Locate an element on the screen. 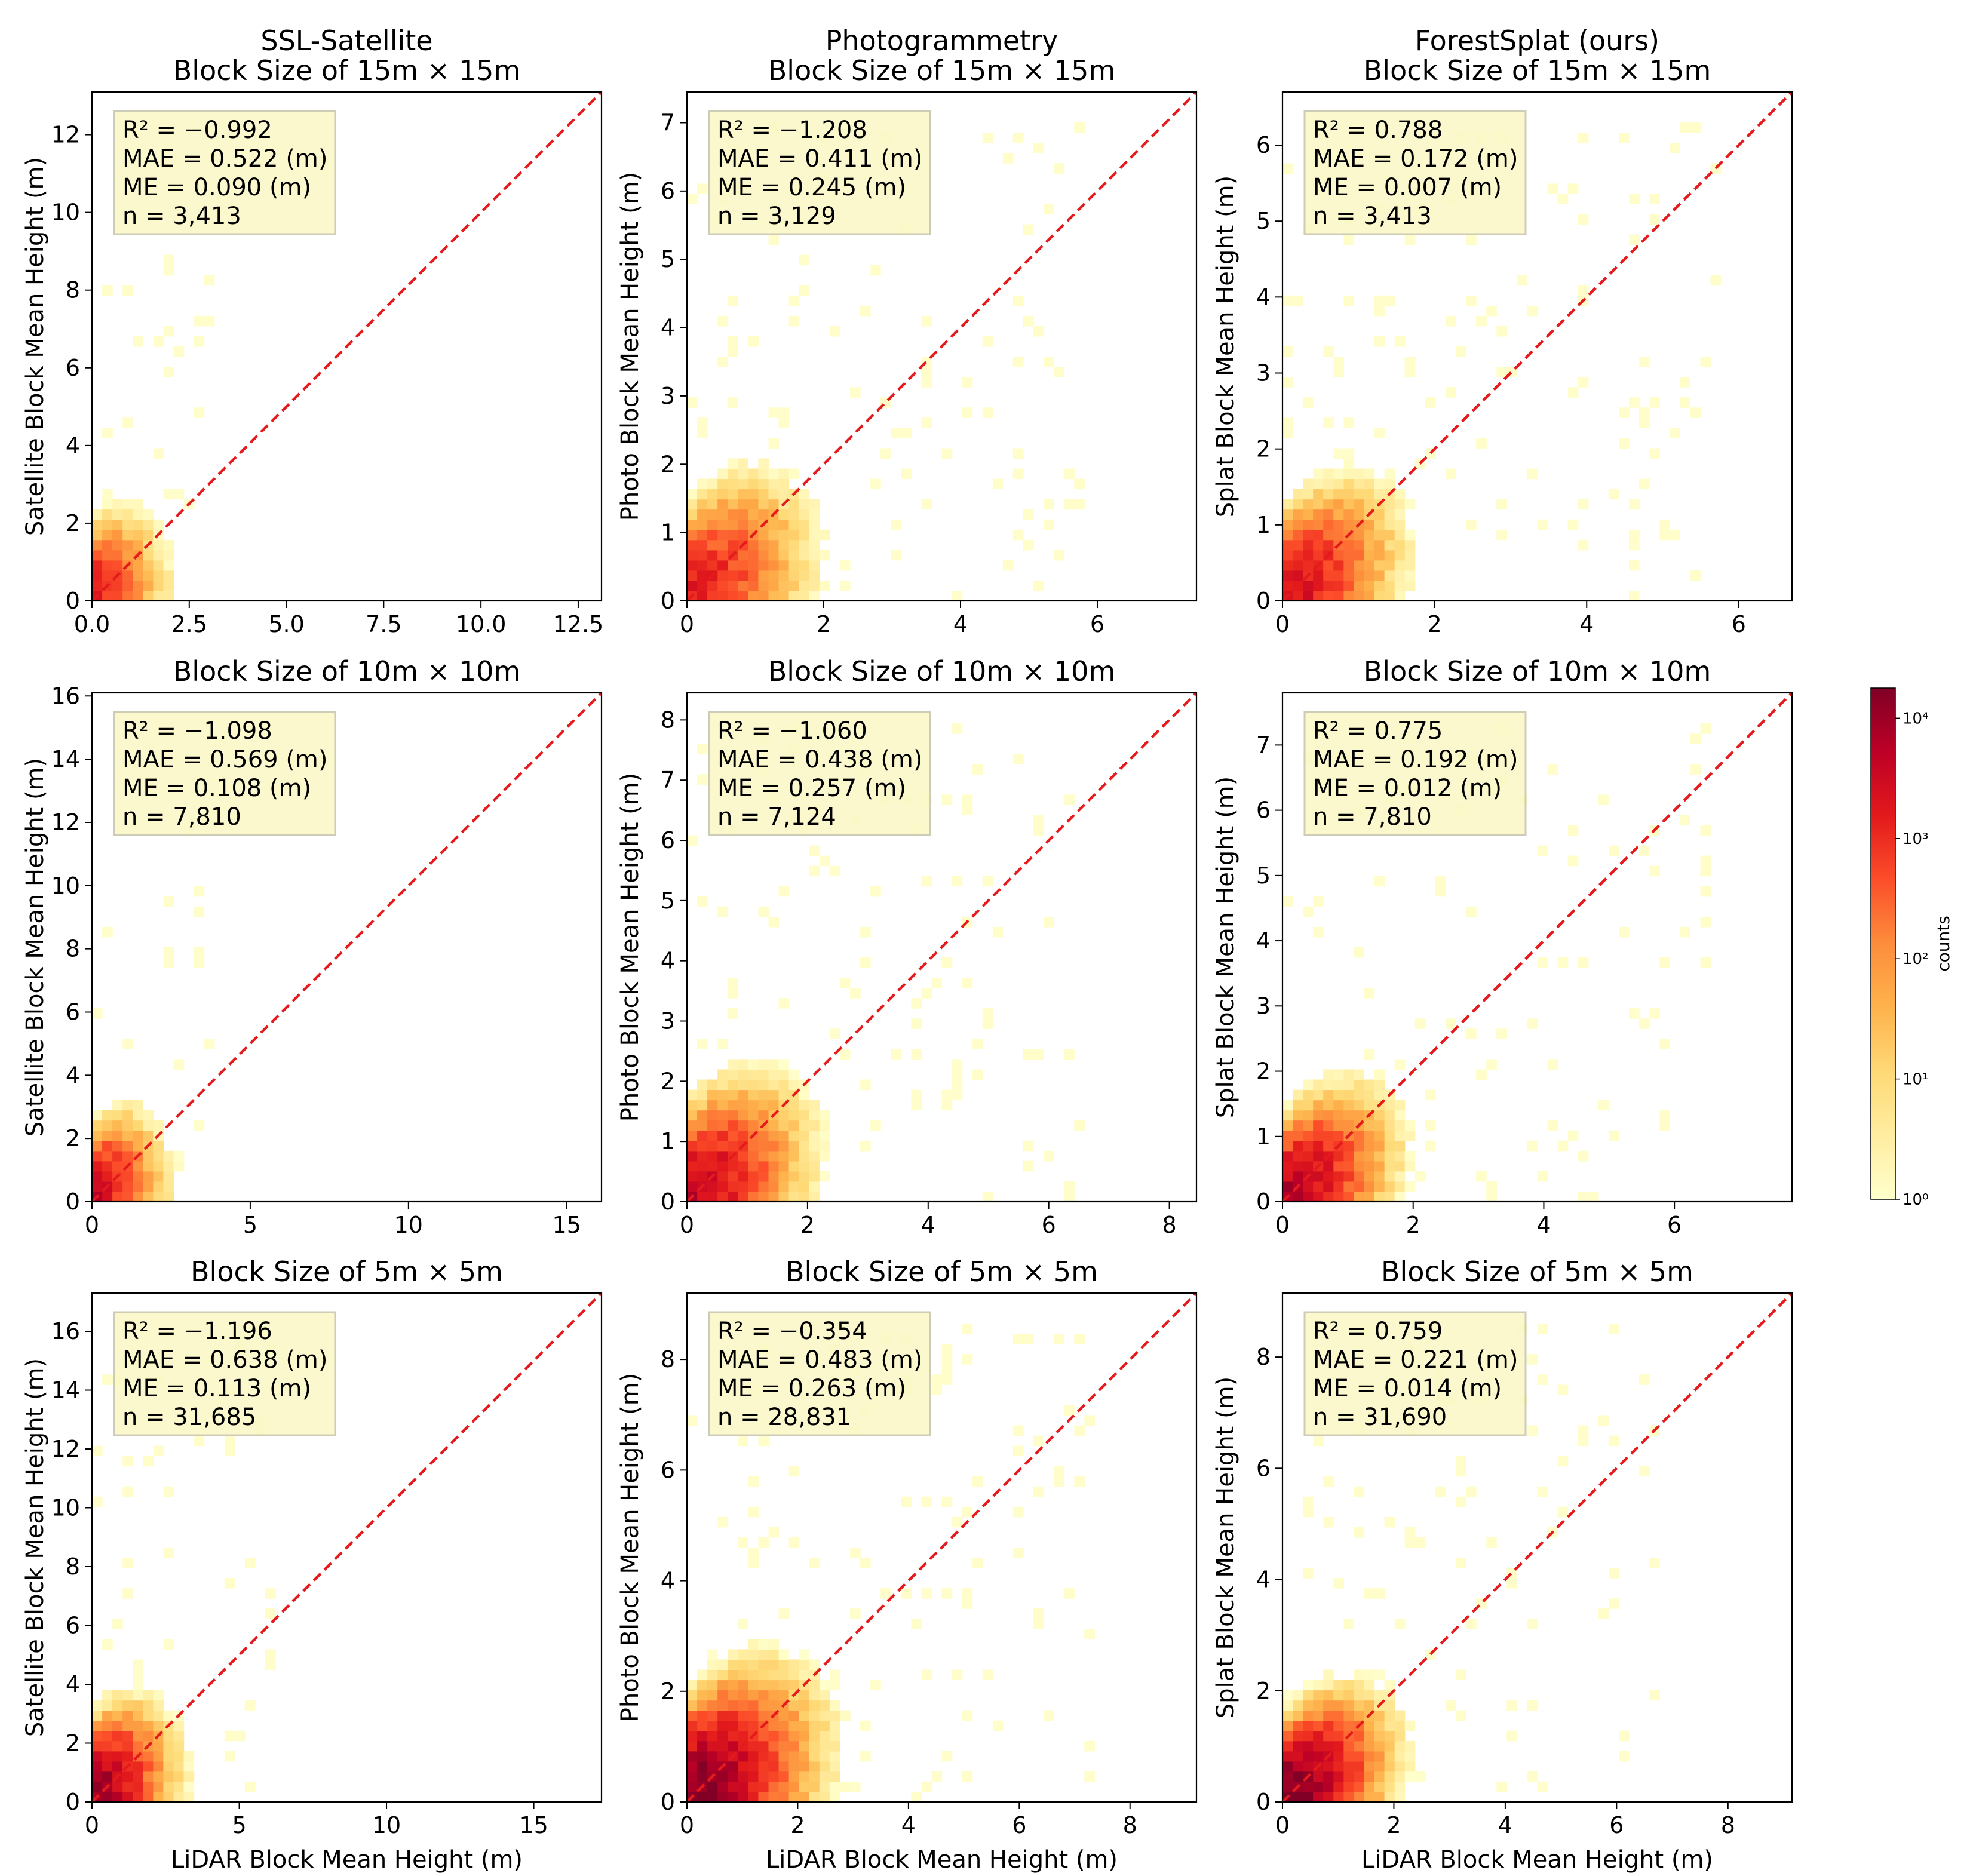  panel-title: Block Size of 10m × 10m is located at coordinates (347, 671).